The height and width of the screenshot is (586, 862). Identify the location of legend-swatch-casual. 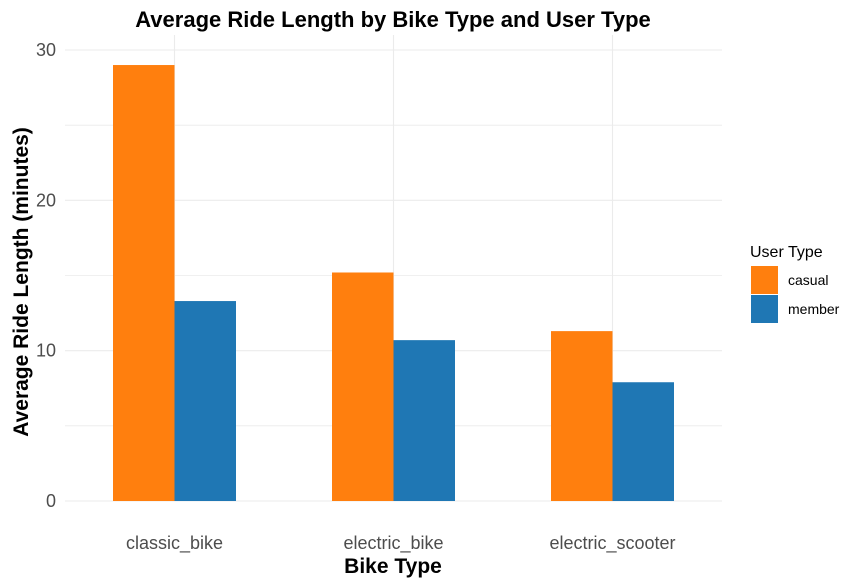
(764, 280).